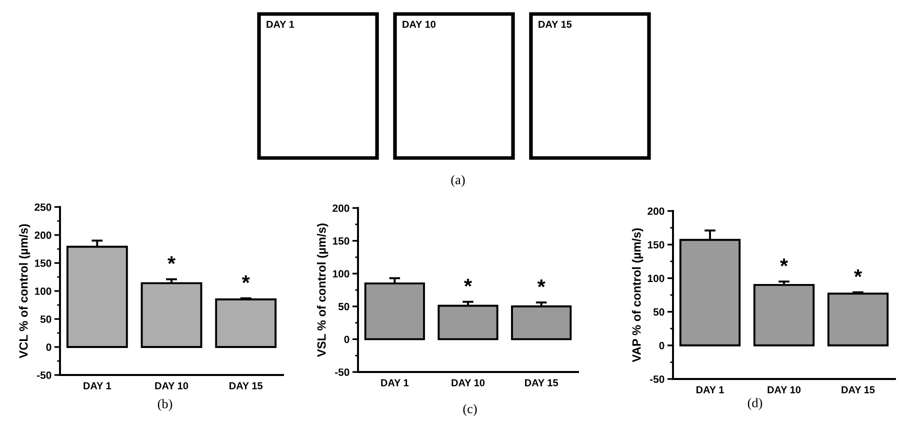  What do you see at coordinates (165, 405) in the screenshot?
I see `text: (b)` at bounding box center [165, 405].